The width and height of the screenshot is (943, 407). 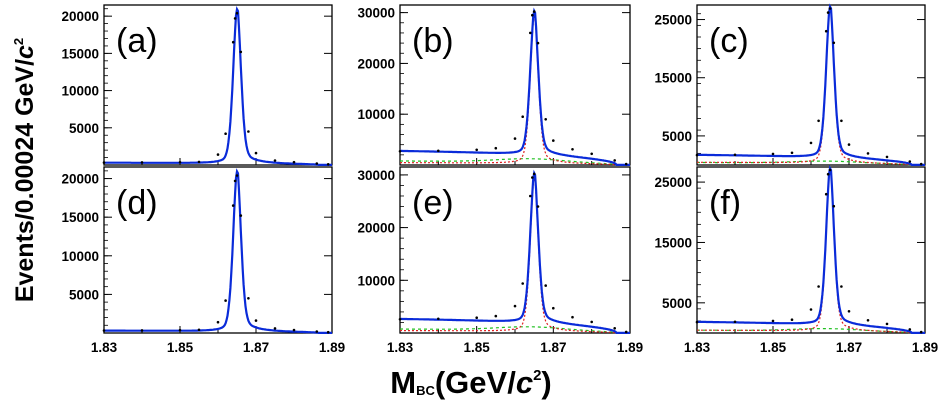 I want to click on x-tick-label: 1.85, so click(x=477, y=347).